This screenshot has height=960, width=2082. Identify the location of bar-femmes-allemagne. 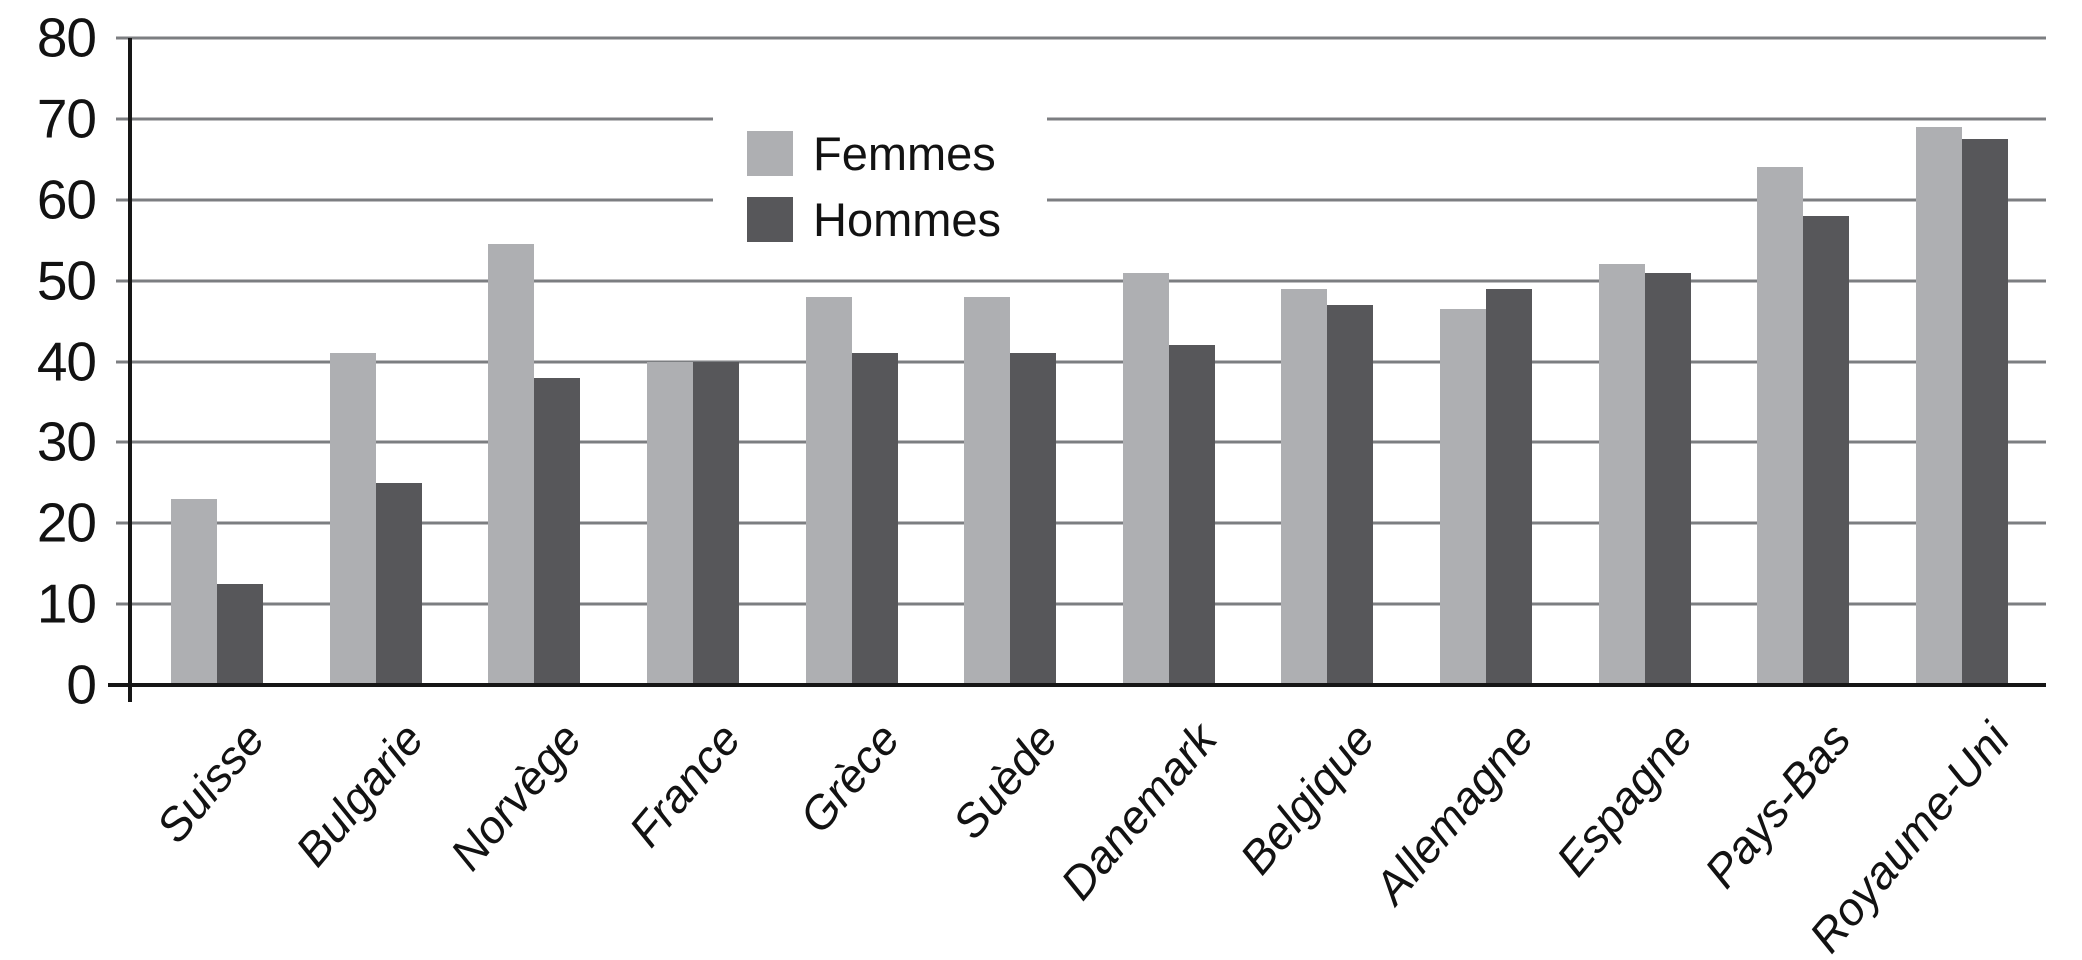
(1463, 496).